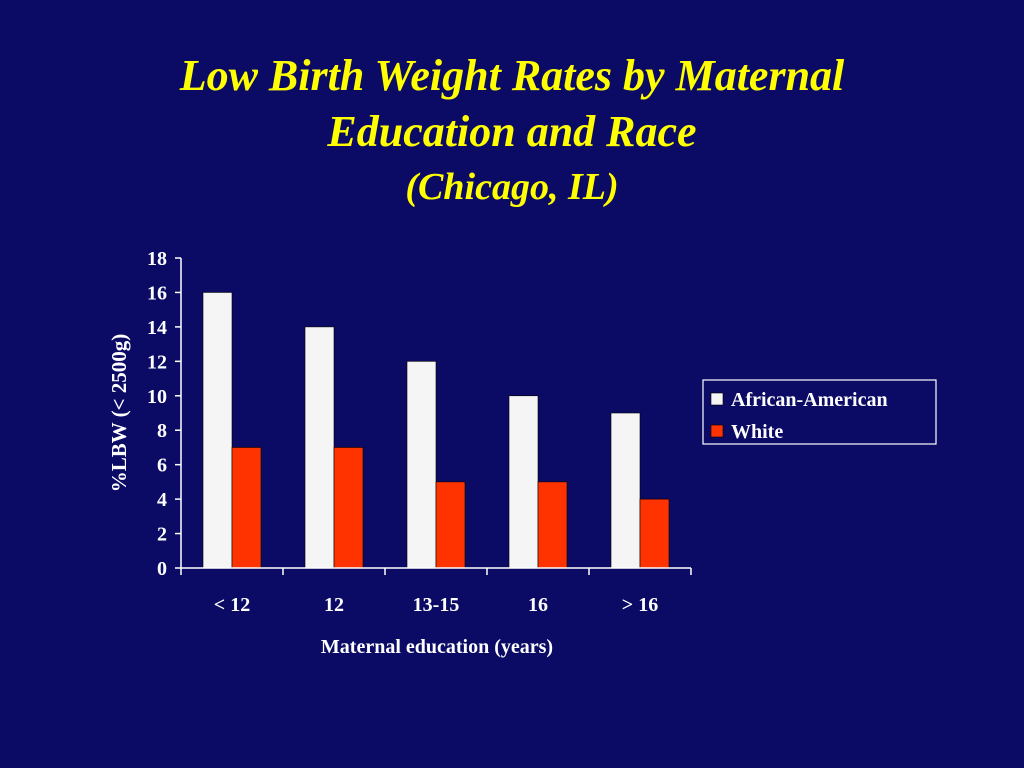 The width and height of the screenshot is (1024, 768). What do you see at coordinates (717, 431) in the screenshot?
I see `legend-swatch-white` at bounding box center [717, 431].